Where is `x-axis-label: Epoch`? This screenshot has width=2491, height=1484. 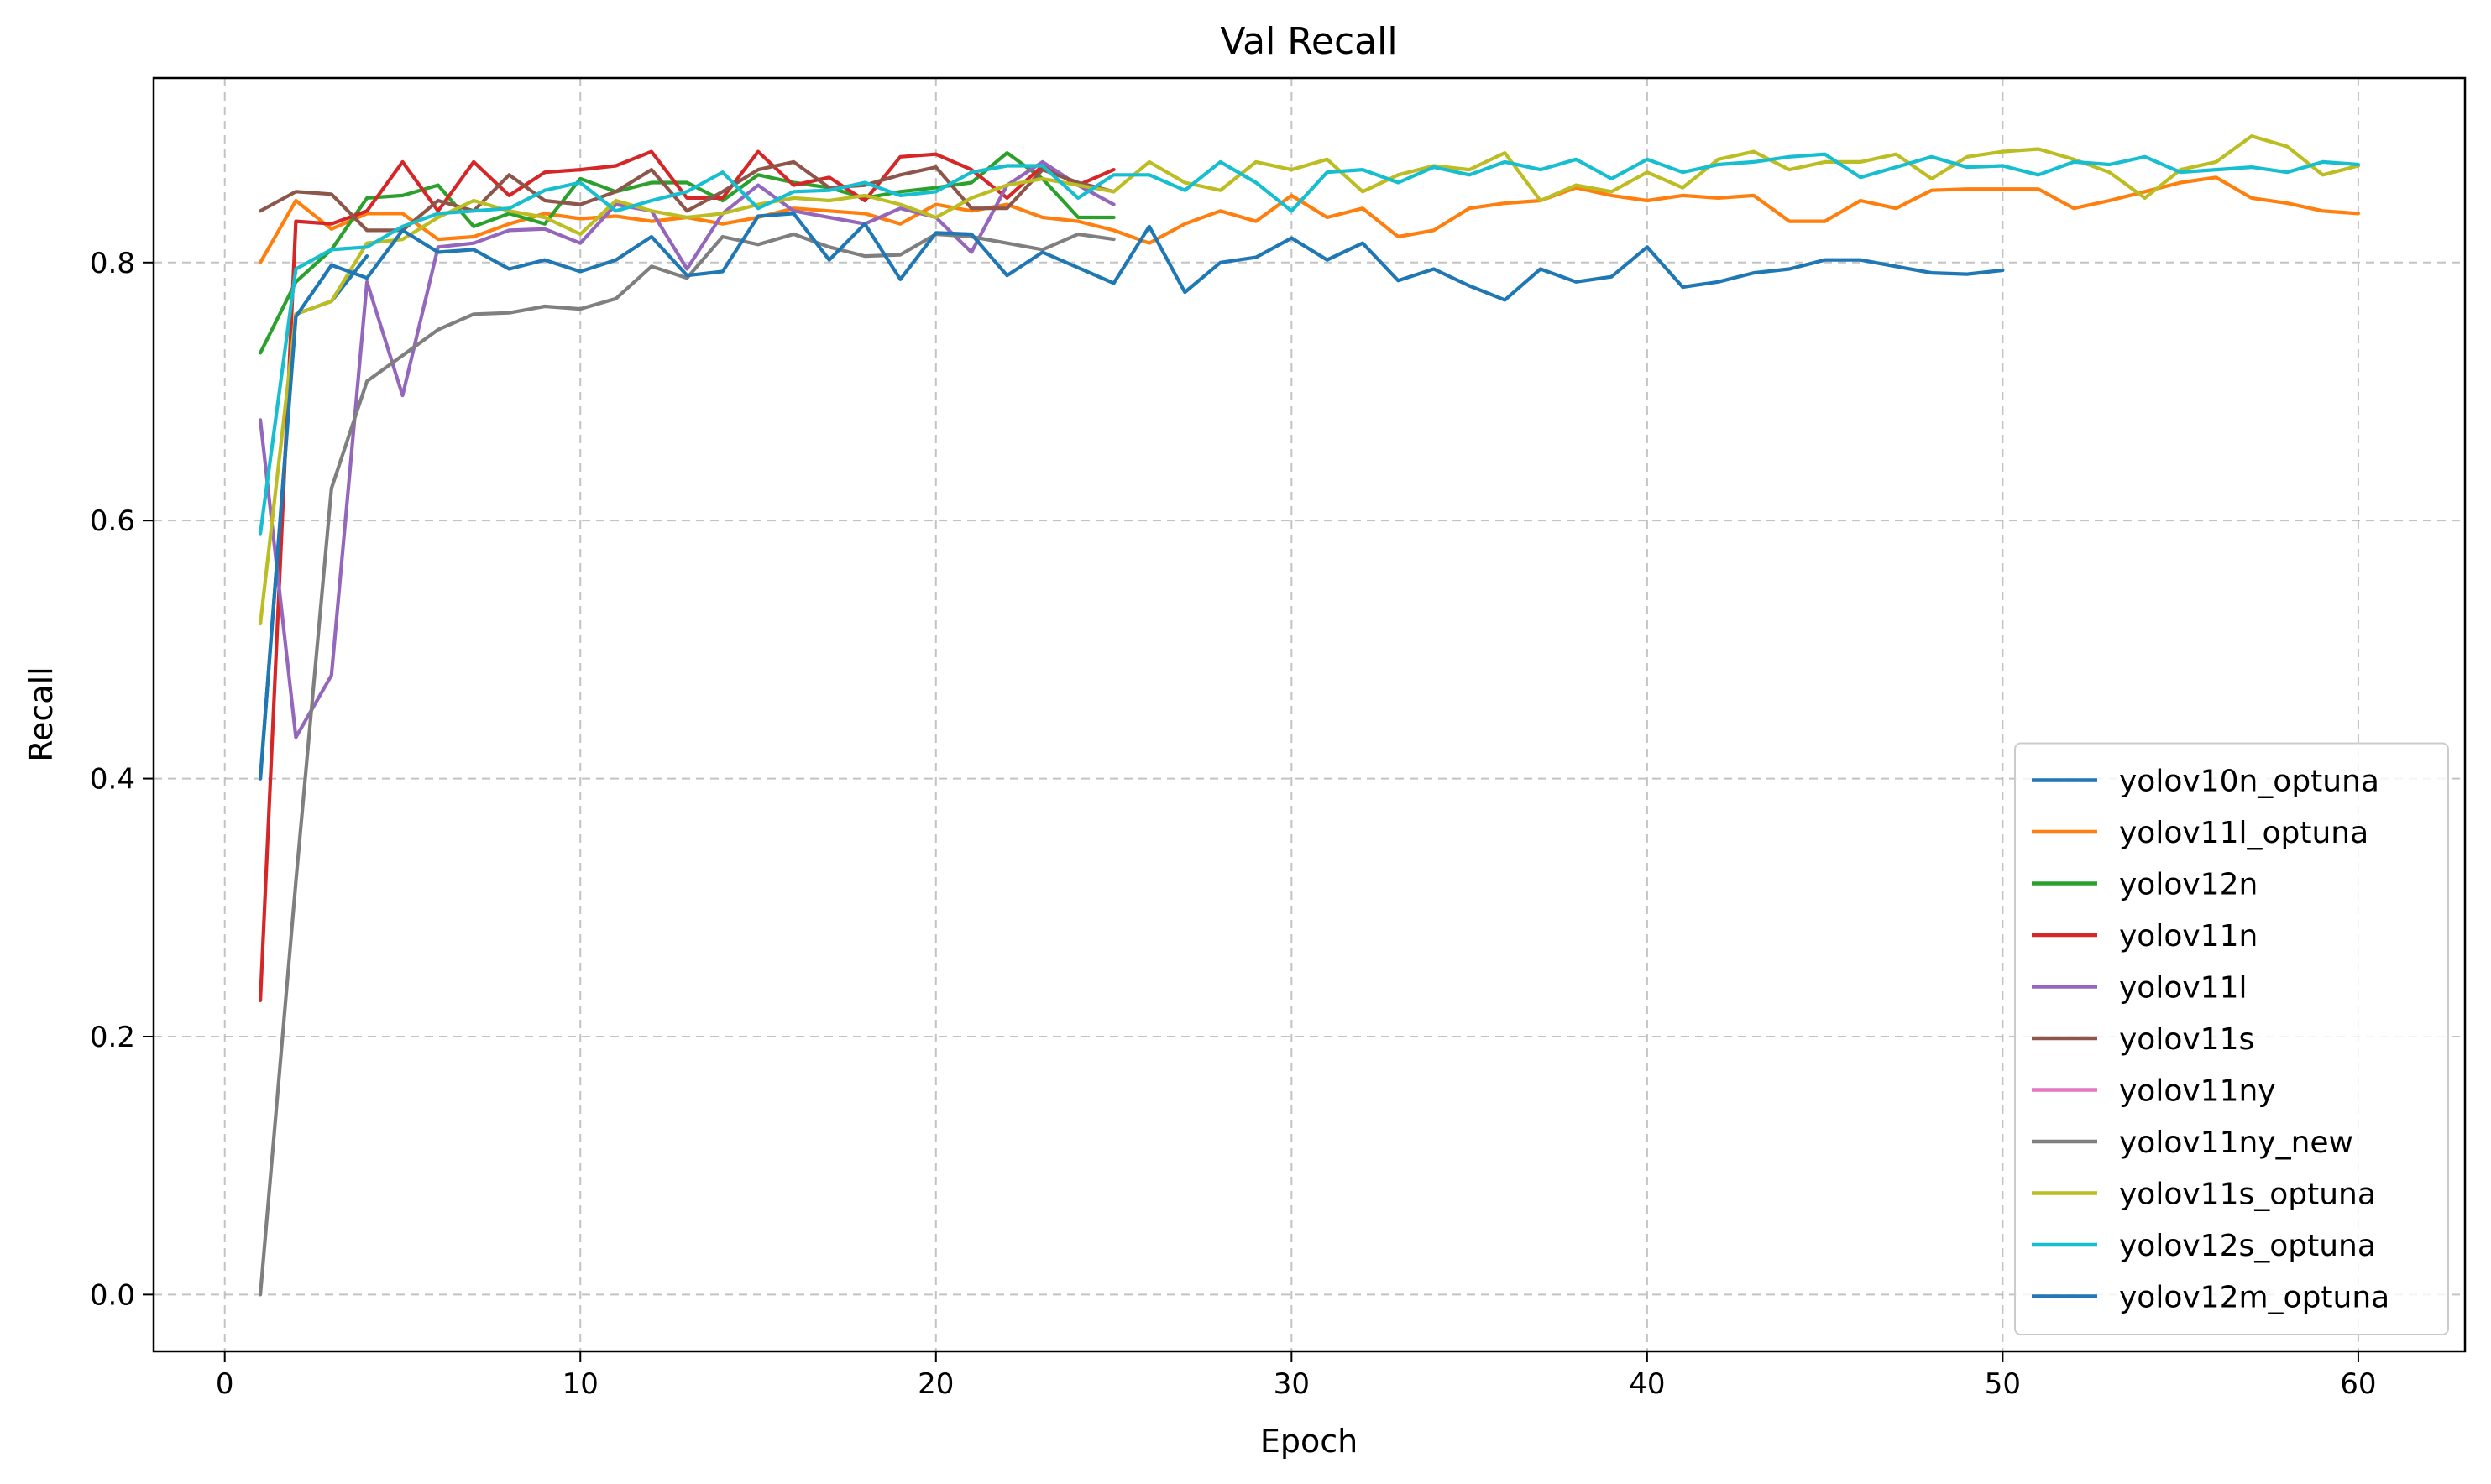
x-axis-label: Epoch is located at coordinates (1309, 1441).